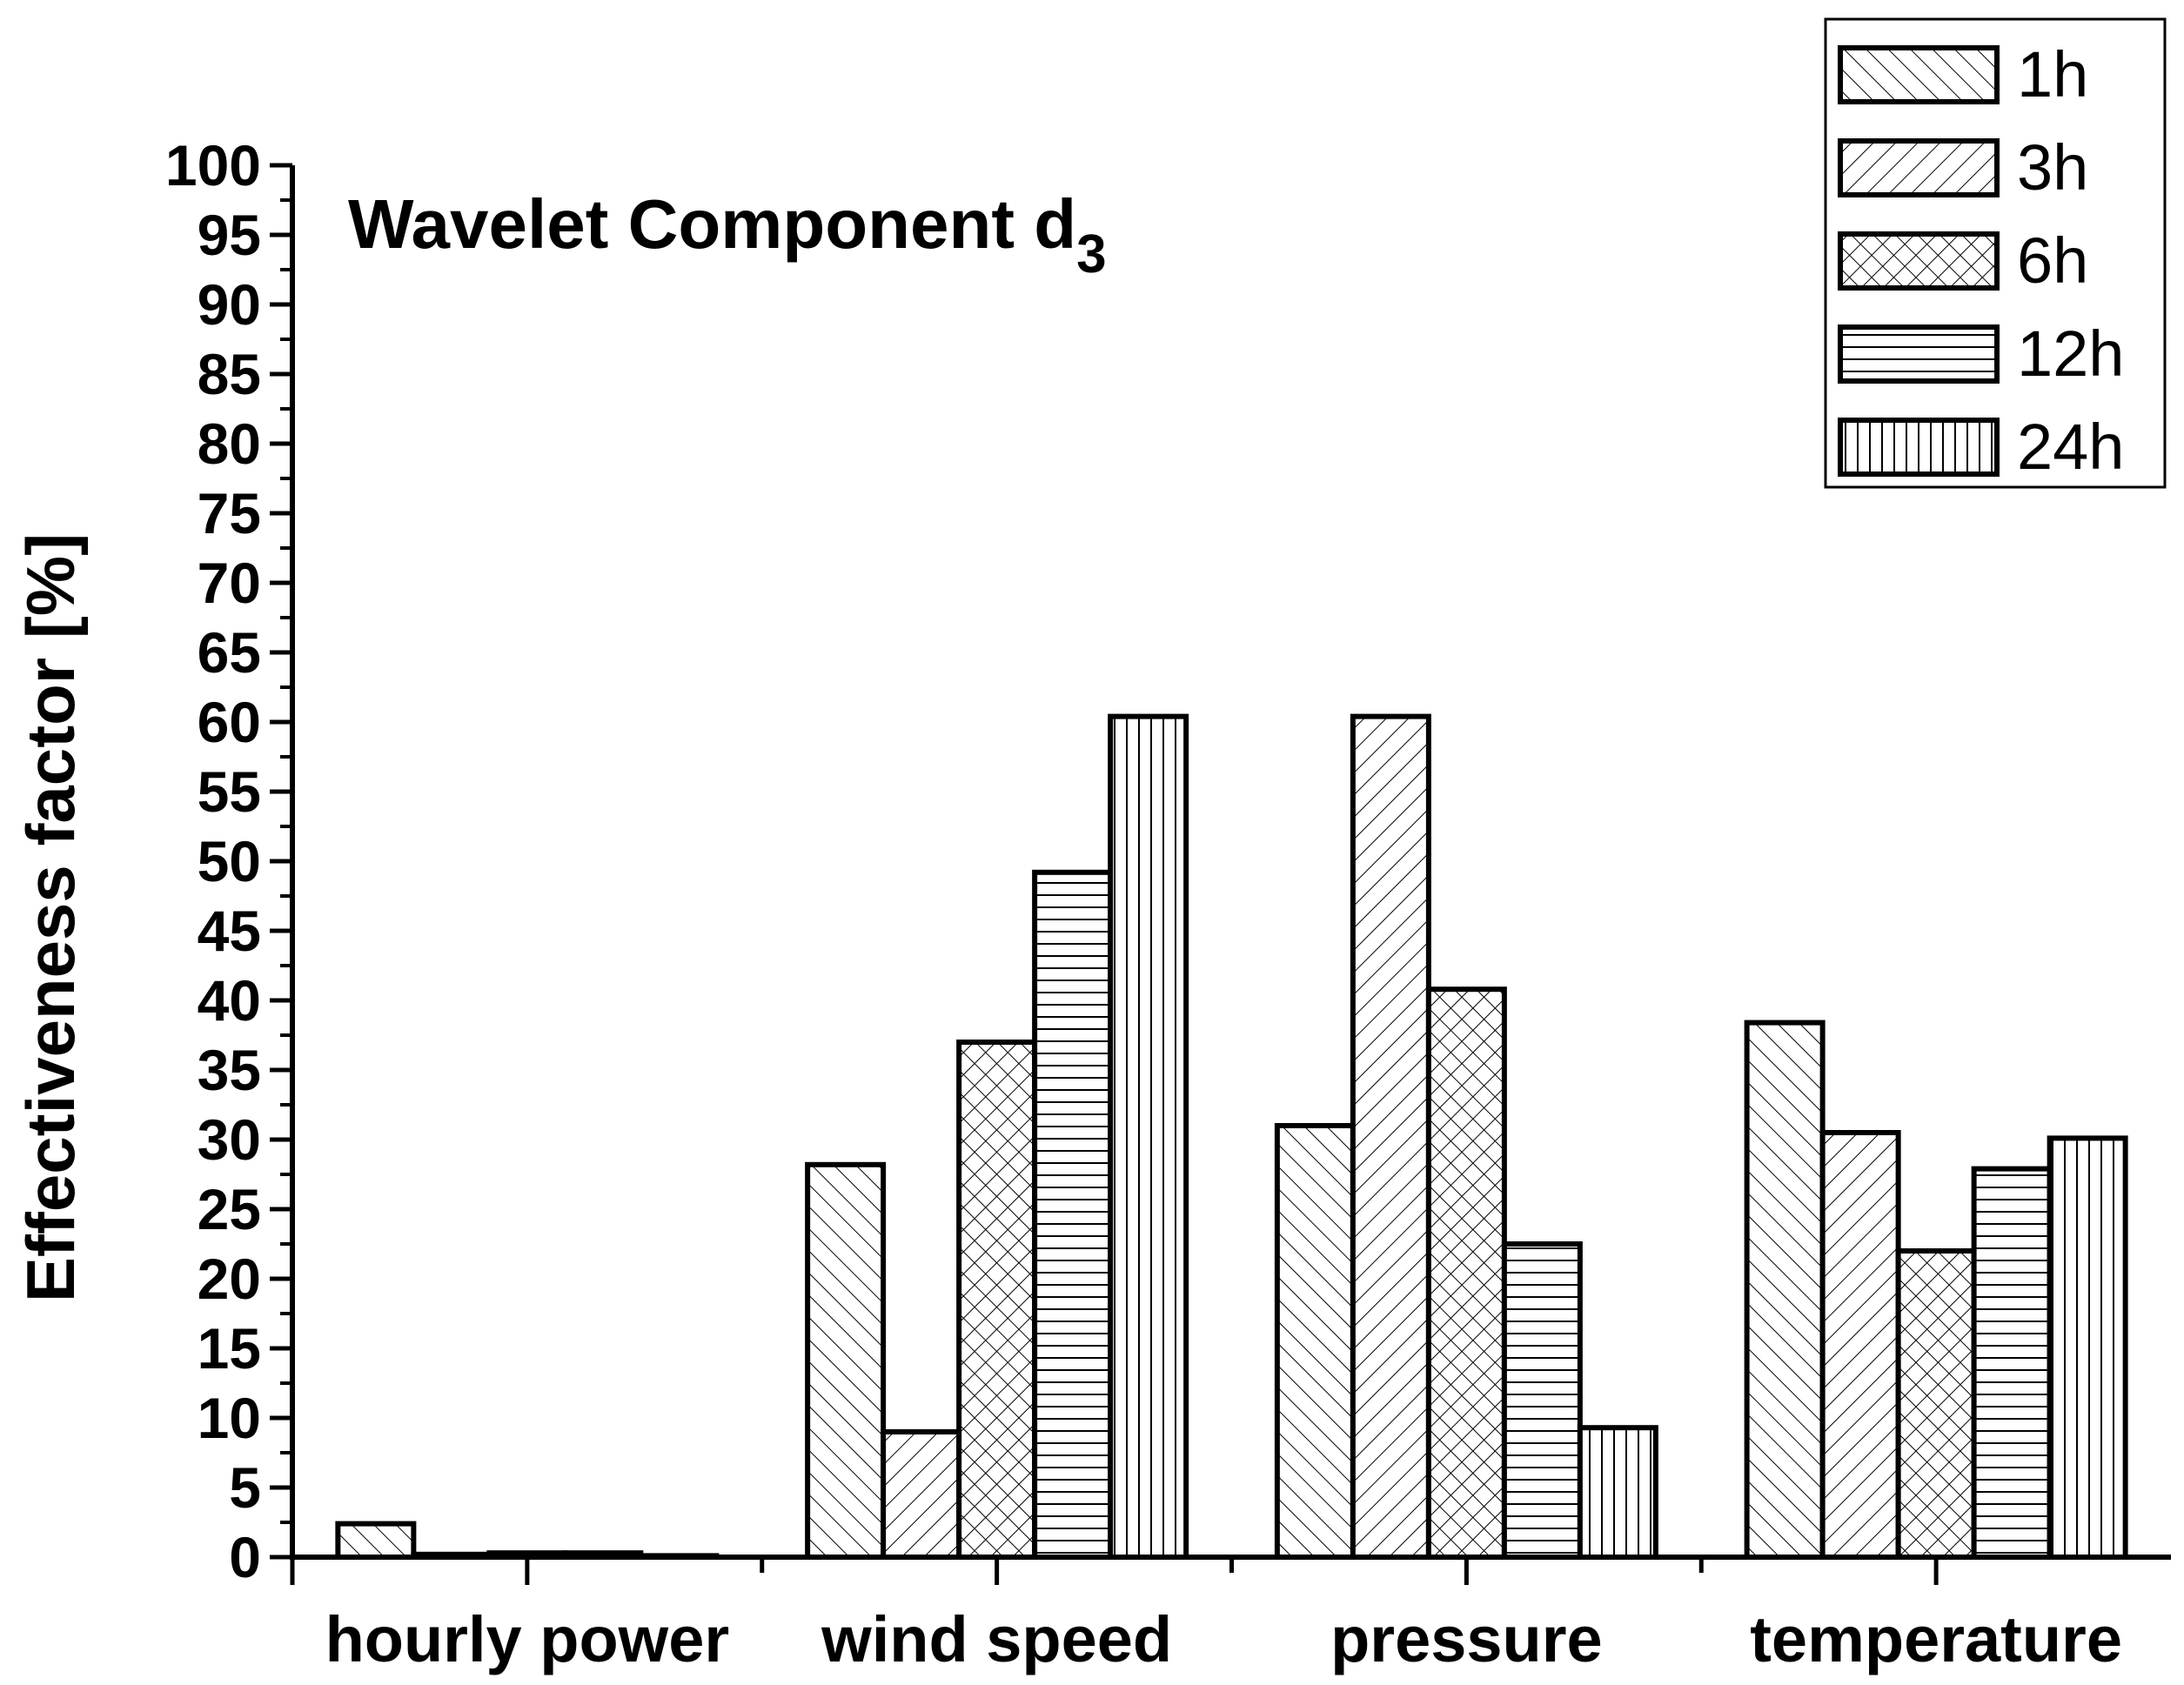 This screenshot has width=2184, height=1685. I want to click on legend-swatch-24h, so click(1919, 447).